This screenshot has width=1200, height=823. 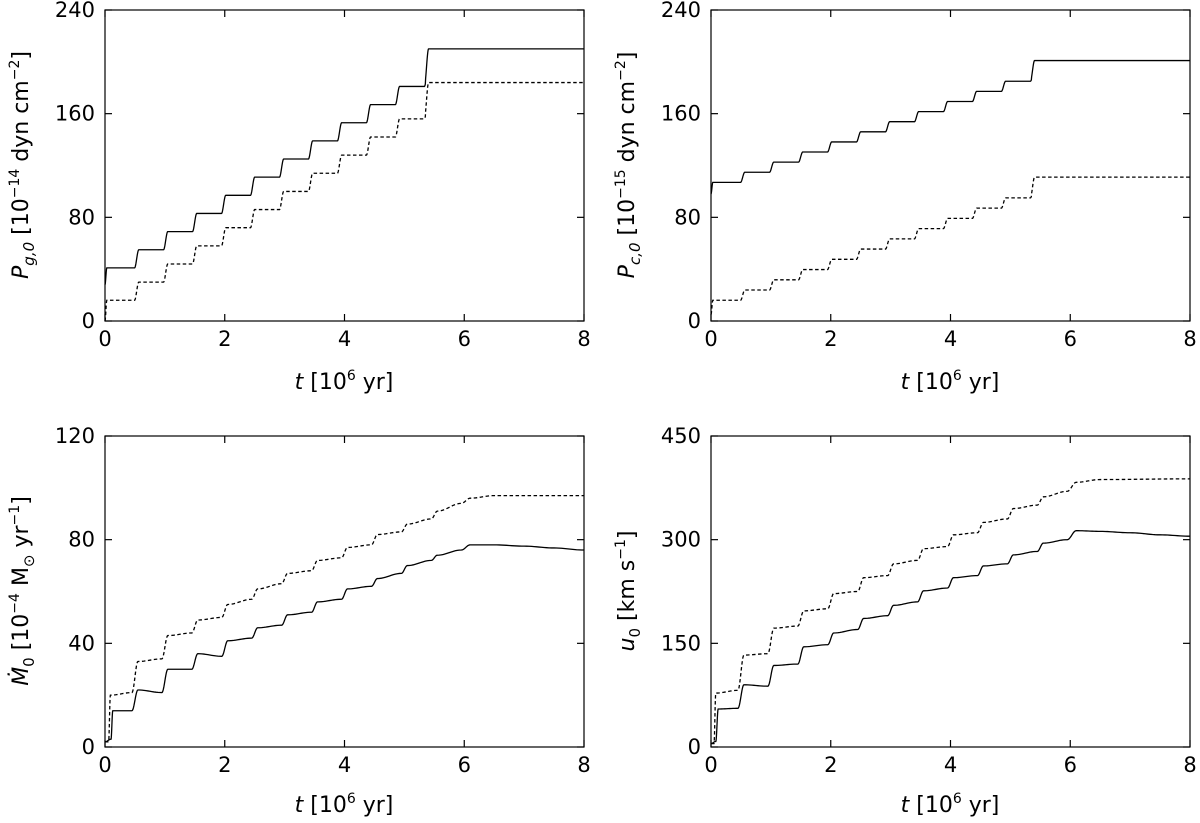 What do you see at coordinates (628, 165) in the screenshot?
I see `y-axis-label: Pc,0 [10−15 dyn cm−2]` at bounding box center [628, 165].